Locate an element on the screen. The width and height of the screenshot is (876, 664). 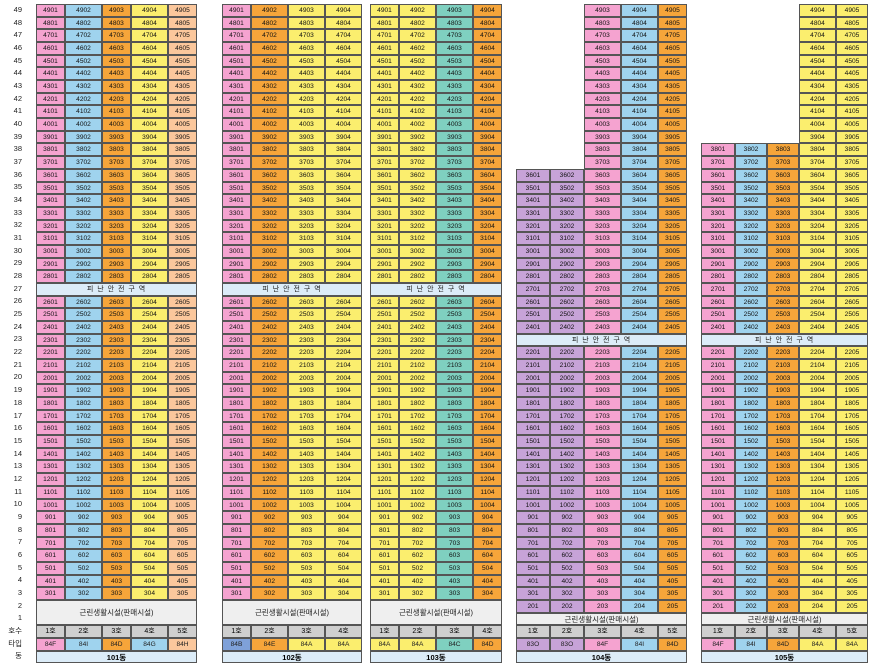
floor-label: 20 is located at coordinates (17, 377).